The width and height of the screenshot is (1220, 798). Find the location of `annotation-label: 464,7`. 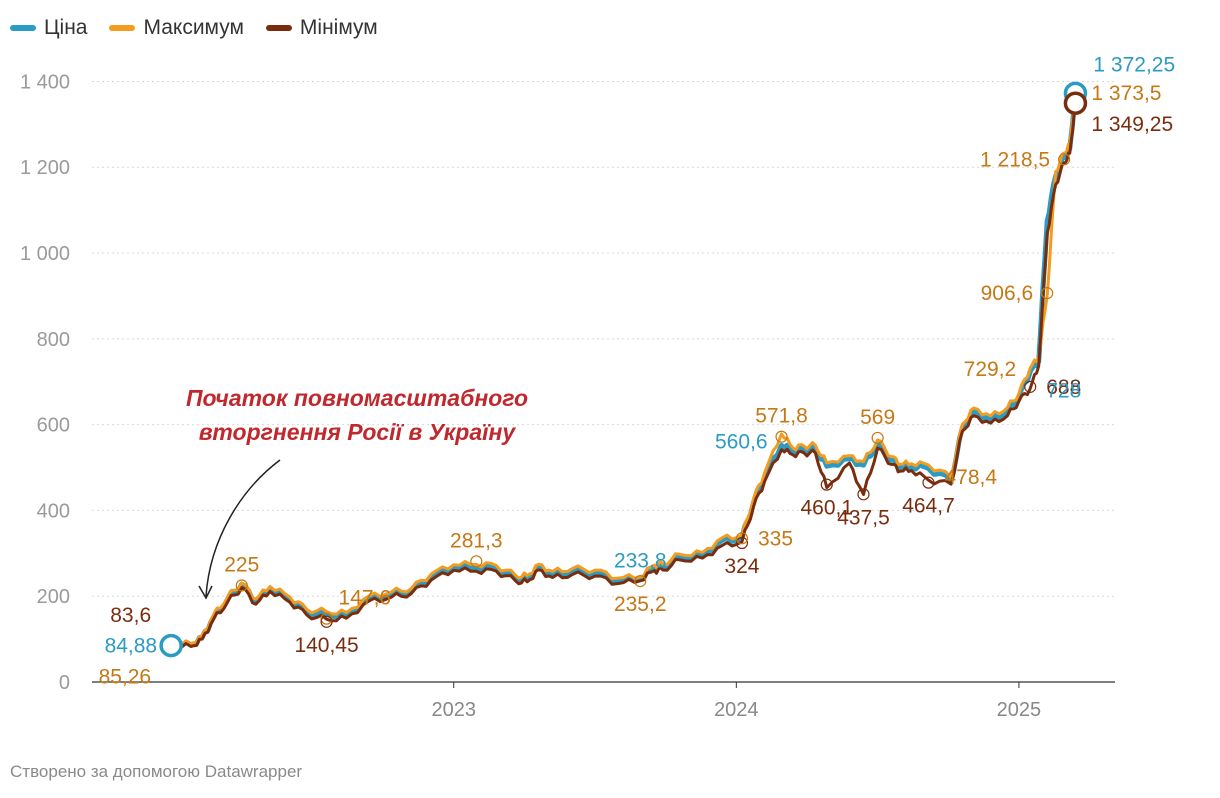

annotation-label: 464,7 is located at coordinates (928, 506).